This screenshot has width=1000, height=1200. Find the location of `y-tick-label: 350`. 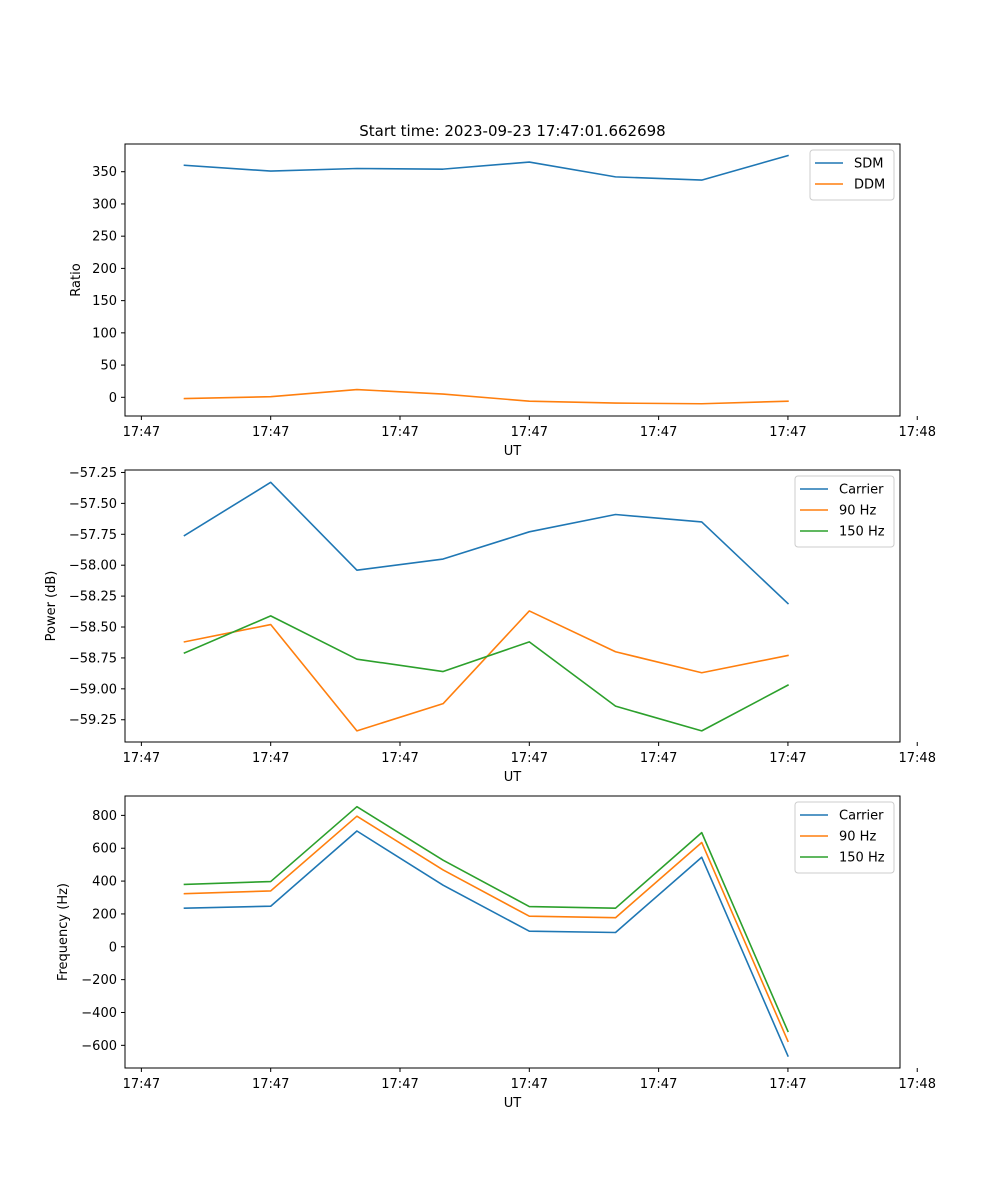

y-tick-label: 350 is located at coordinates (104, 172).